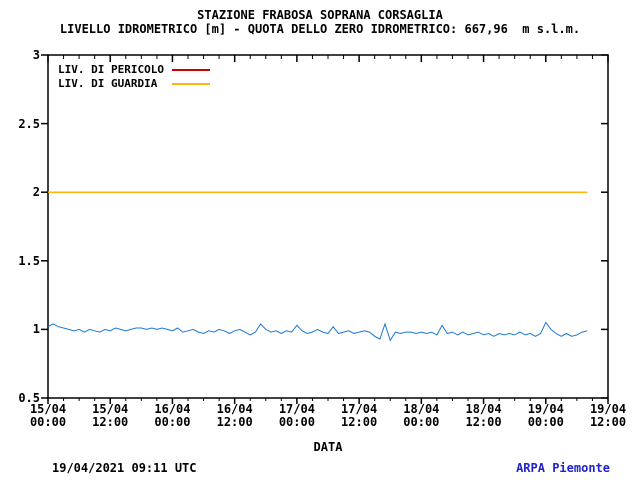 The image size is (640, 480). What do you see at coordinates (111, 69) in the screenshot?
I see `legend-label: LIV. DI PERICOLO` at bounding box center [111, 69].